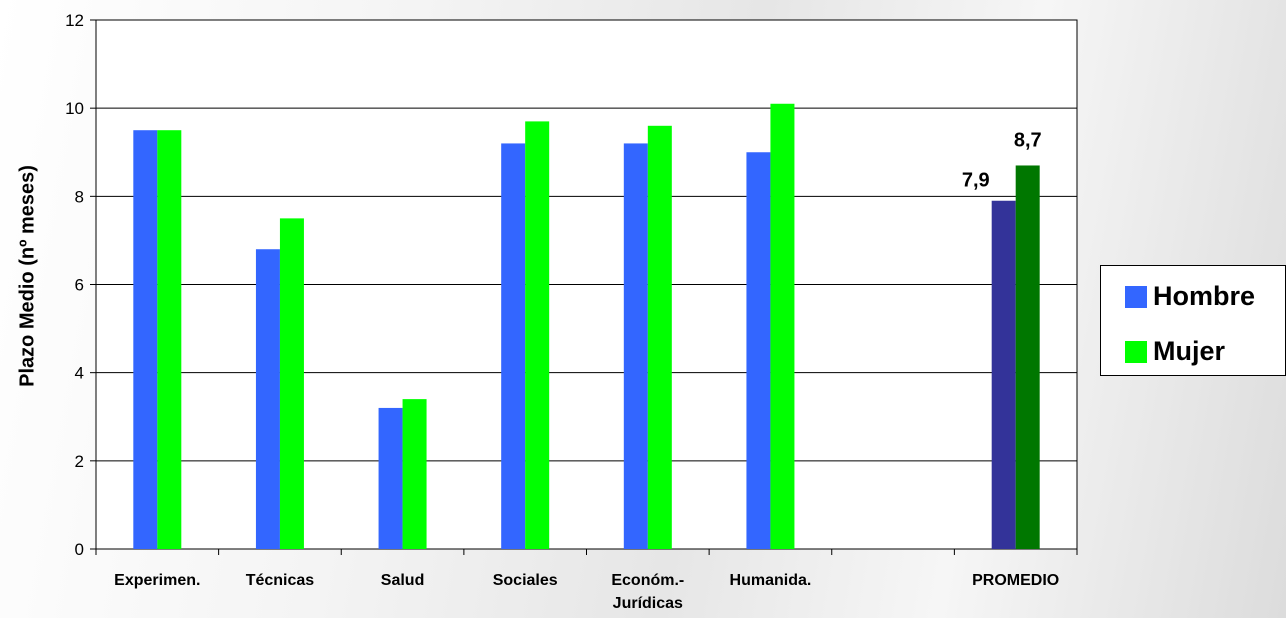  Describe the element at coordinates (27, 276) in the screenshot. I see `y-axis-label: Plazo Medio (nº meses)` at that location.